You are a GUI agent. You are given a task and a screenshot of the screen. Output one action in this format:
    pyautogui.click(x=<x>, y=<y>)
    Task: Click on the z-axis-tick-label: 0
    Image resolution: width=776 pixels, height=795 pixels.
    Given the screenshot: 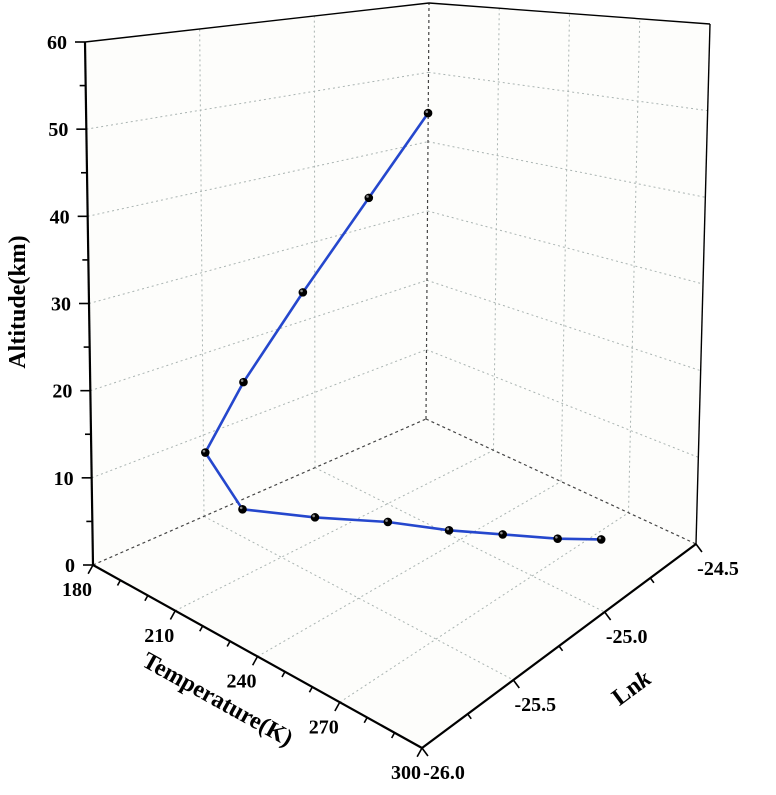 What is the action you would take?
    pyautogui.click(x=70, y=566)
    